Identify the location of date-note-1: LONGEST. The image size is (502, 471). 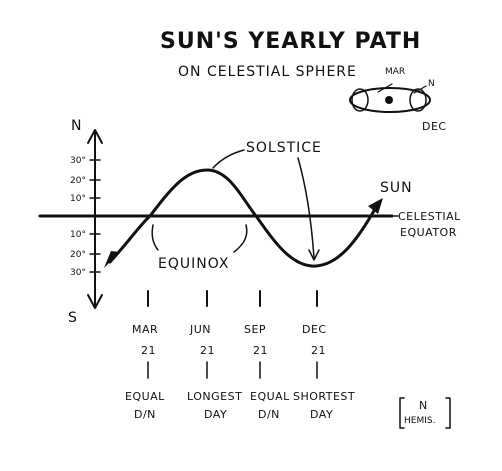
(214, 396).